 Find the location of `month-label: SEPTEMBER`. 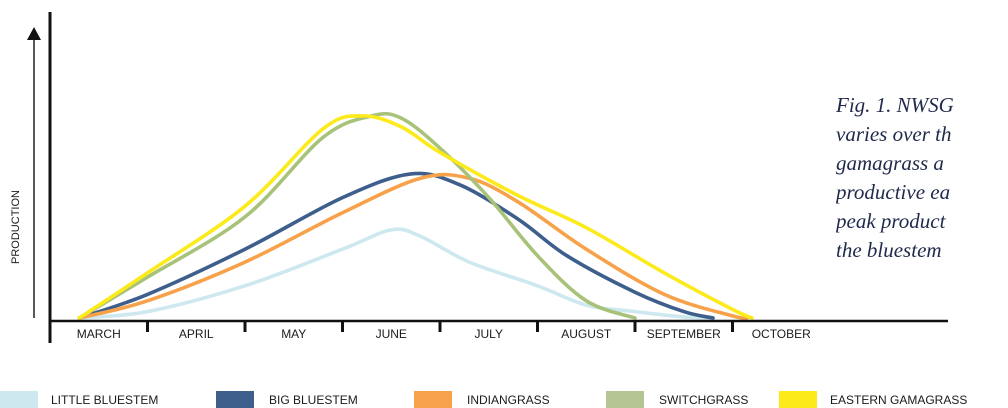

month-label: SEPTEMBER is located at coordinates (684, 334).